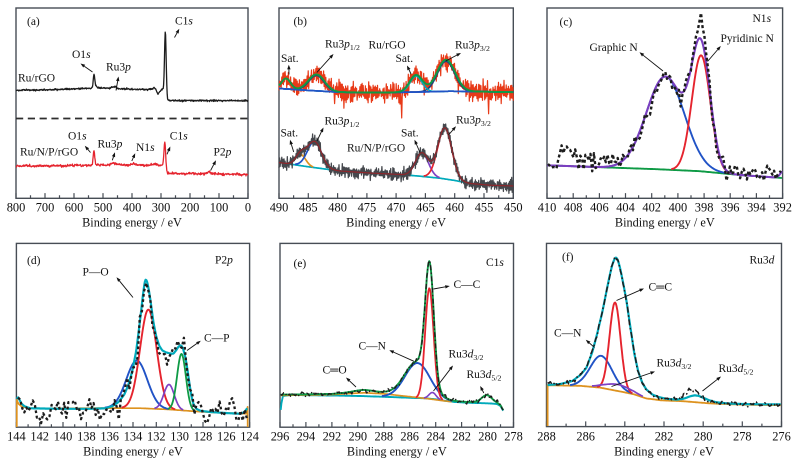  What do you see at coordinates (86, 437) in the screenshot?
I see `svg-text: 138` at bounding box center [86, 437].